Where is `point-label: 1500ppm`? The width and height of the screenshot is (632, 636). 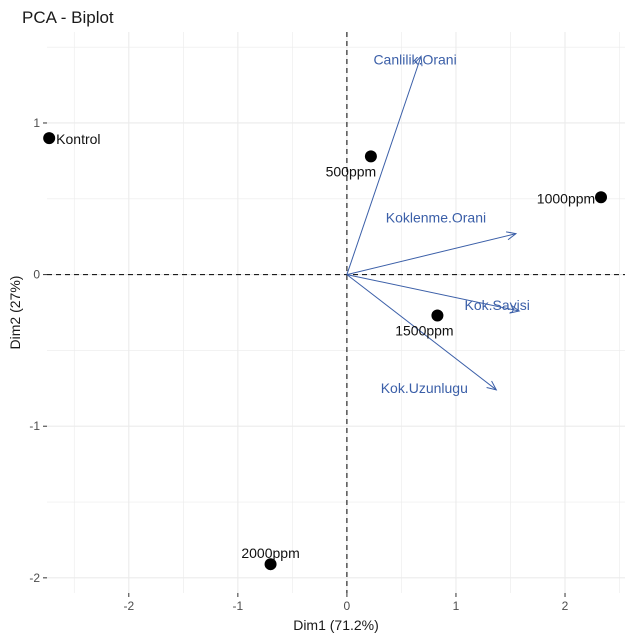
point-label: 1500ppm is located at coordinates (424, 331).